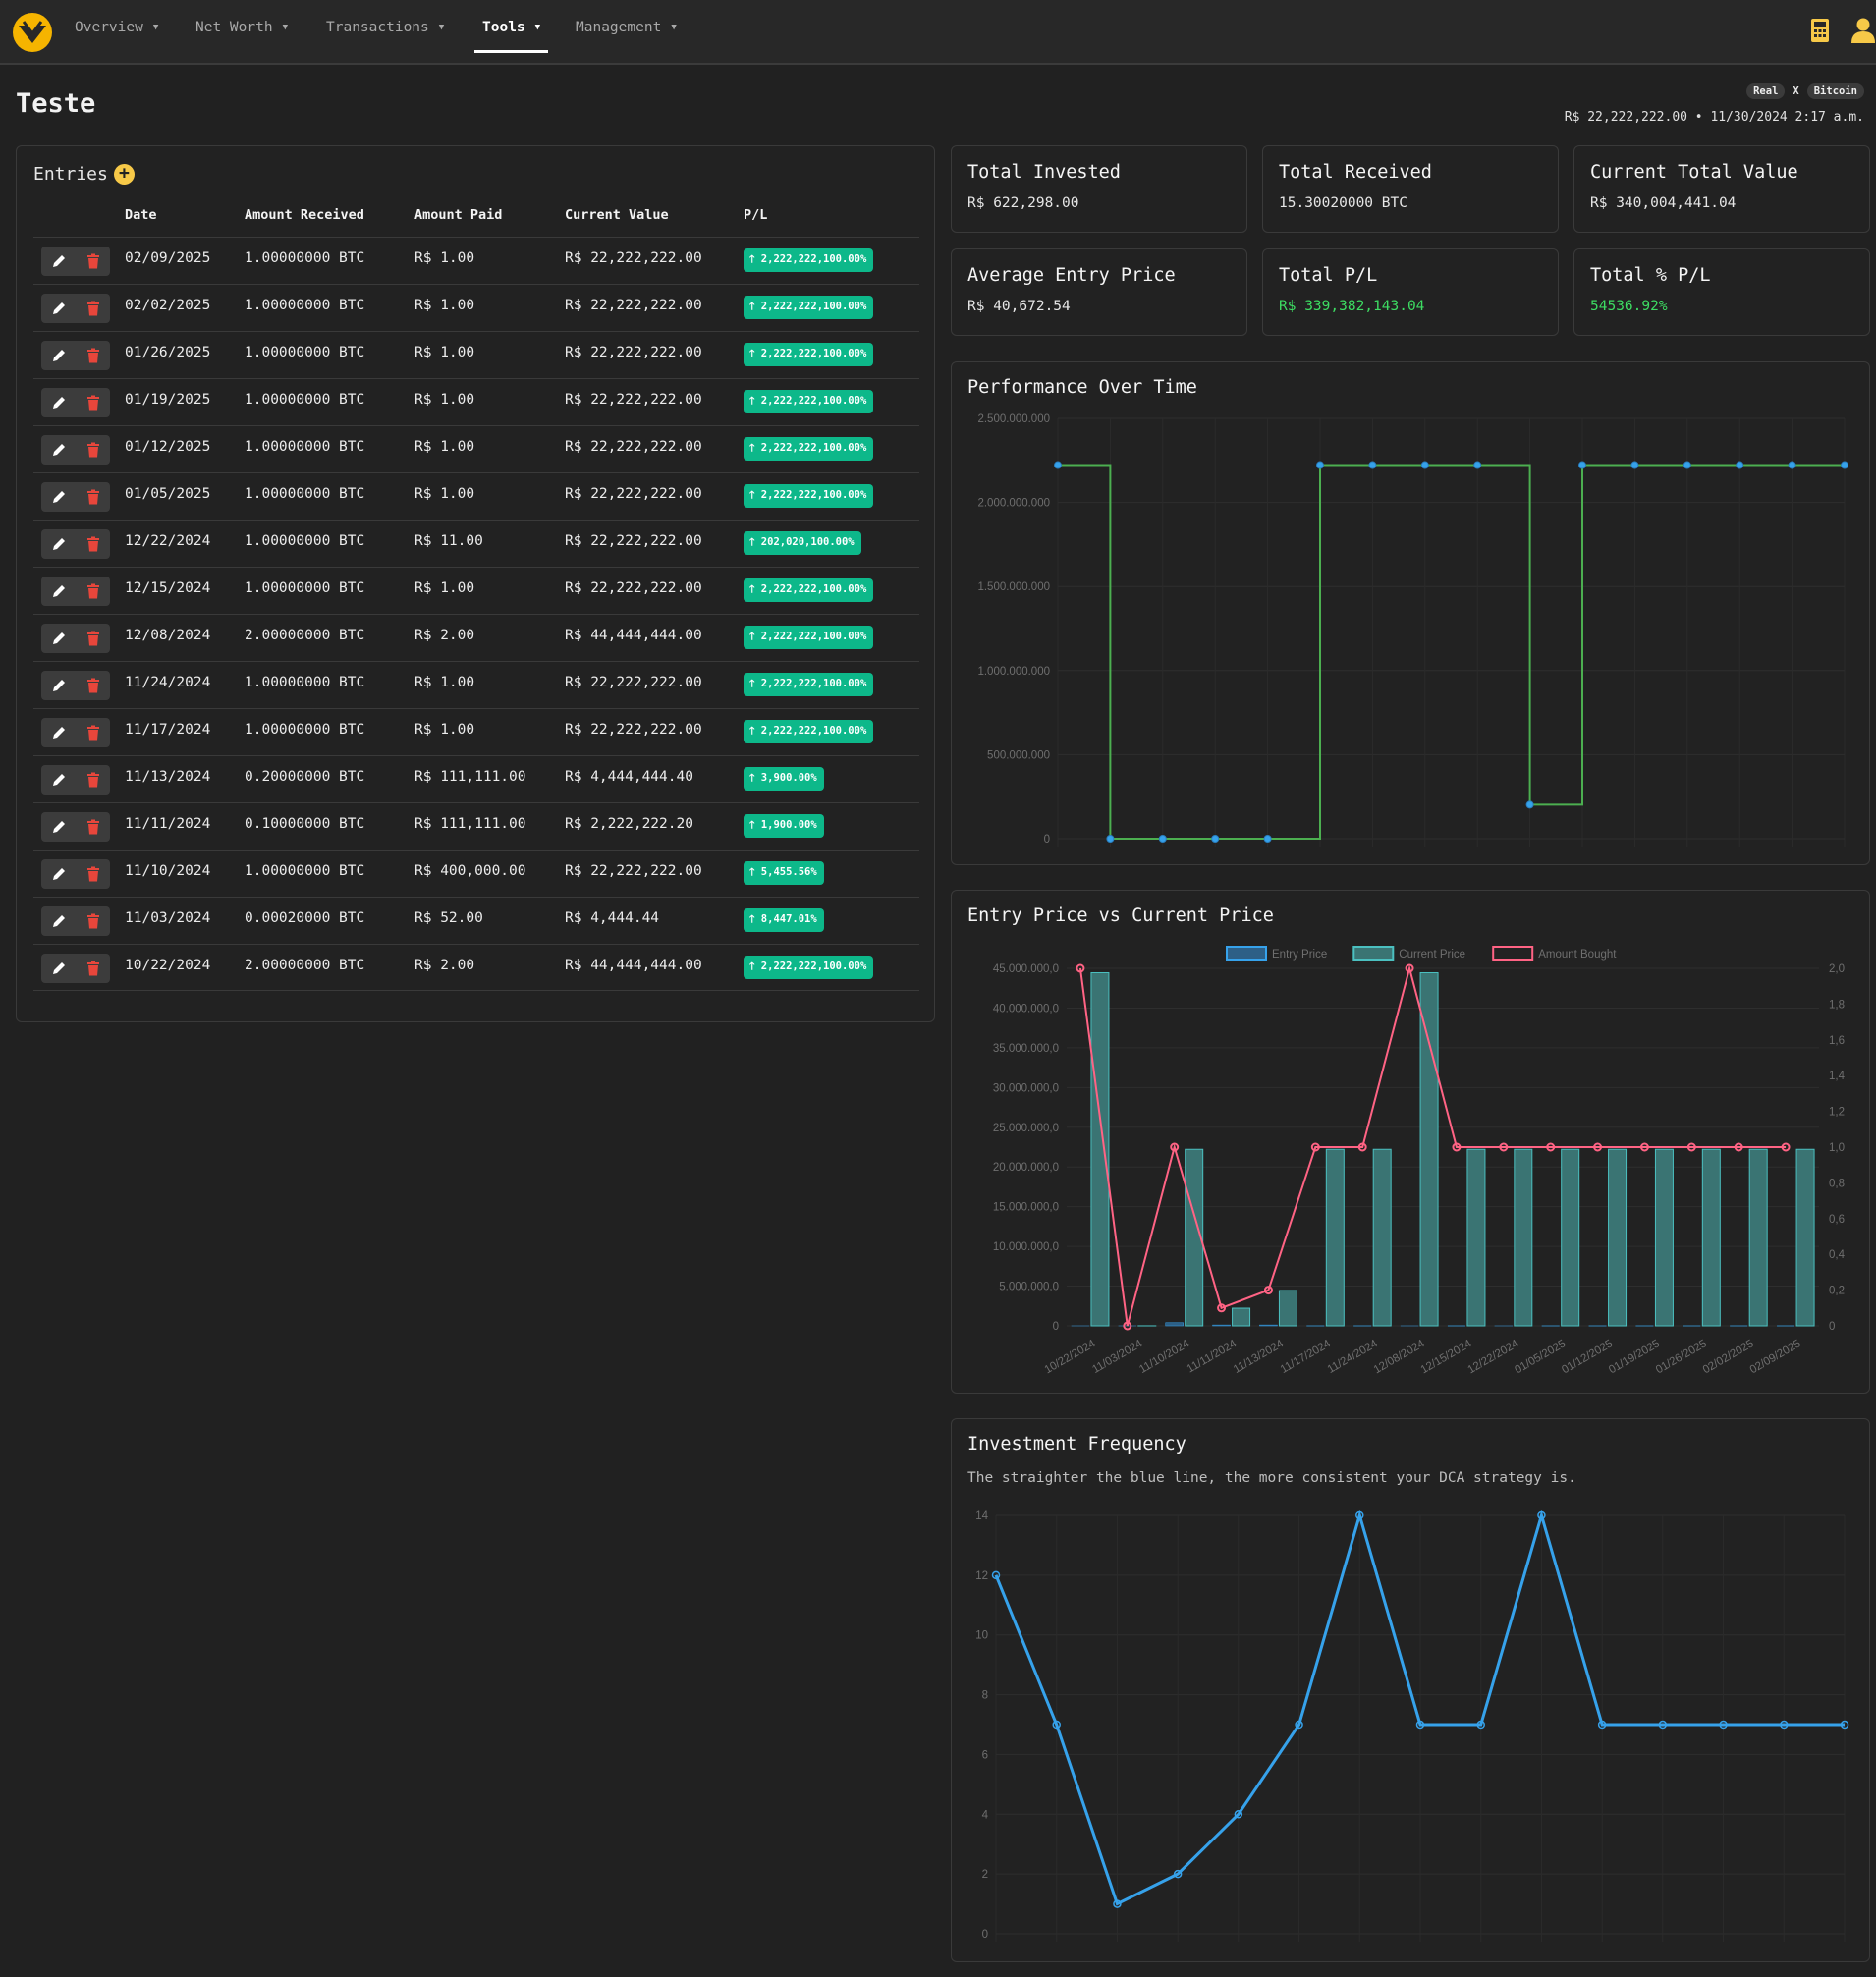 Image resolution: width=1876 pixels, height=1977 pixels. I want to click on column-header: Date, so click(141, 215).